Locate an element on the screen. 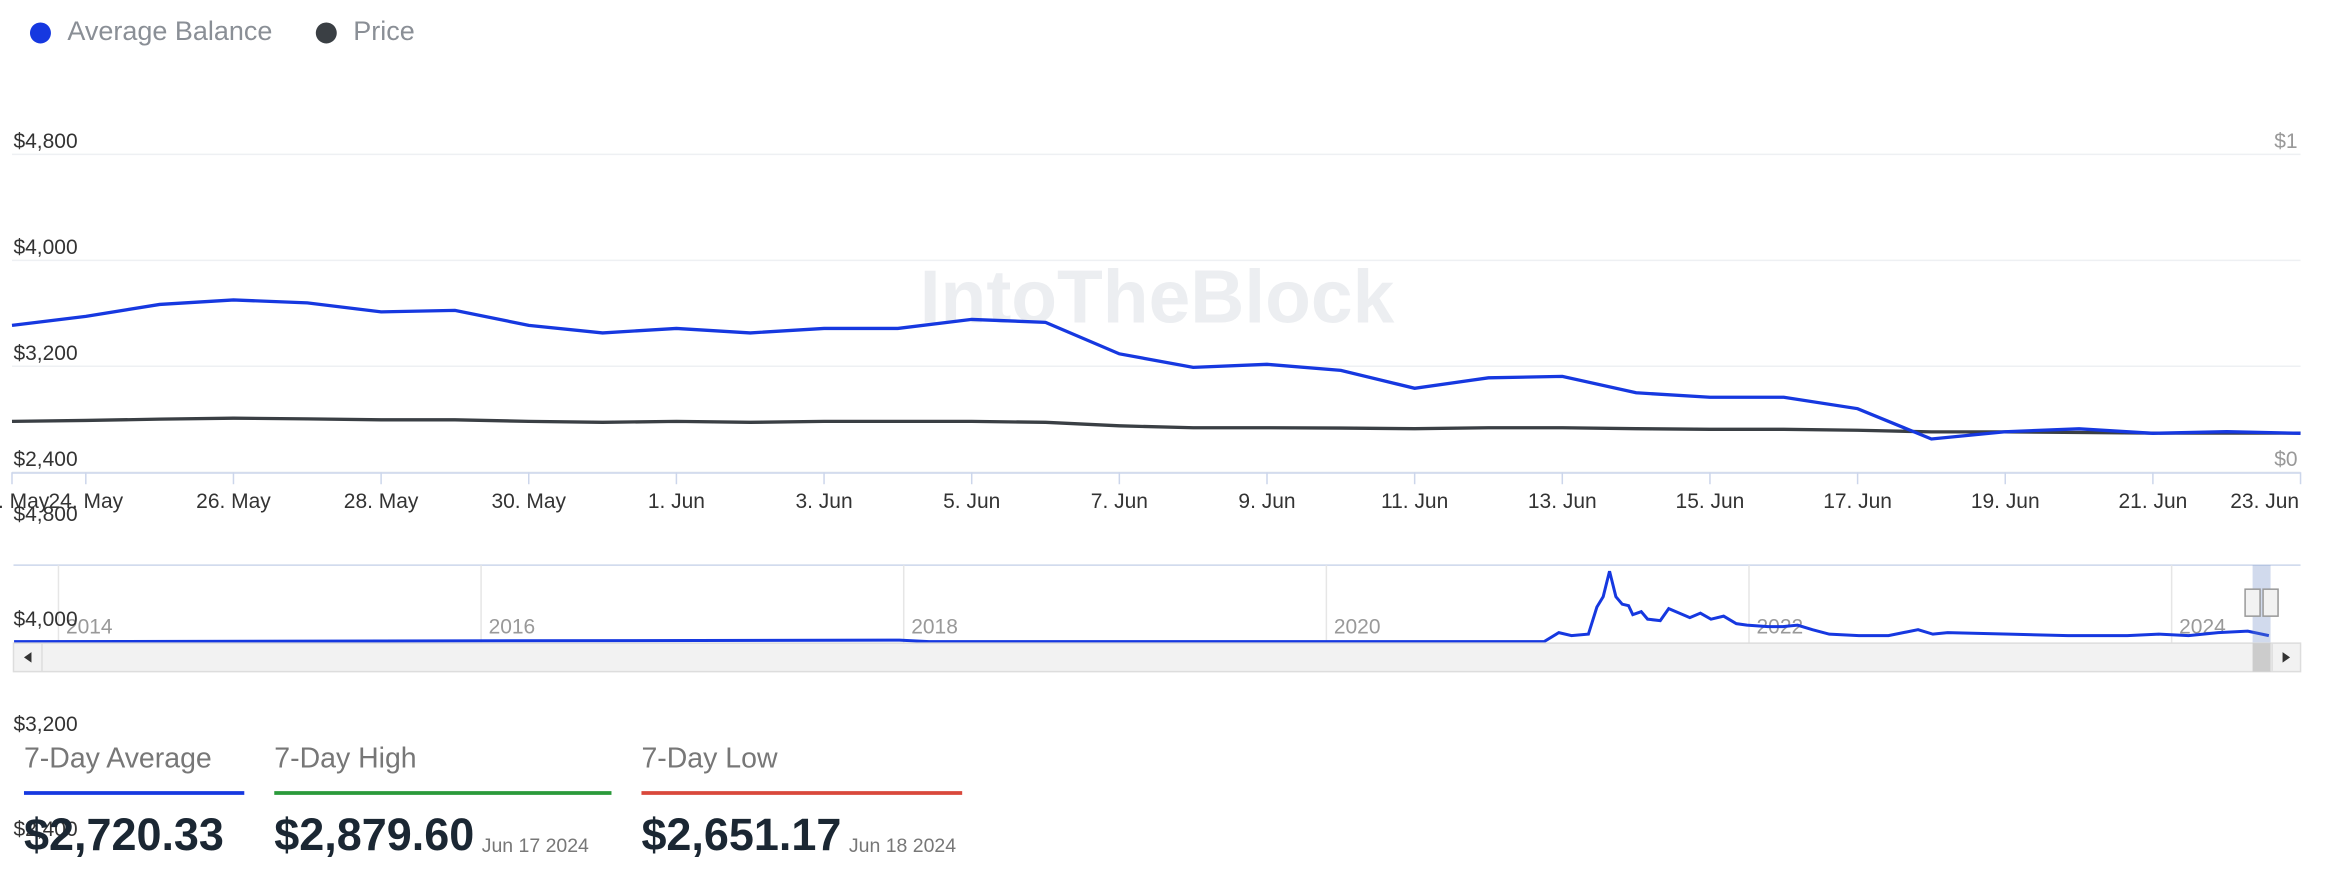 The width and height of the screenshot is (2350, 886). stat-value: $2,720.33 is located at coordinates (124, 834).